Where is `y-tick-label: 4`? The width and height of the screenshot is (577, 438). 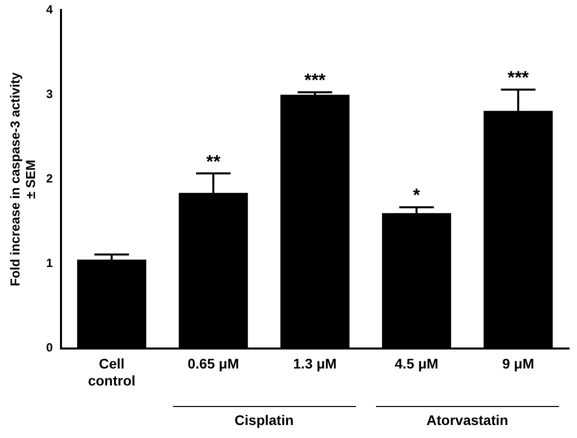
y-tick-label: 4 is located at coordinates (50, 9).